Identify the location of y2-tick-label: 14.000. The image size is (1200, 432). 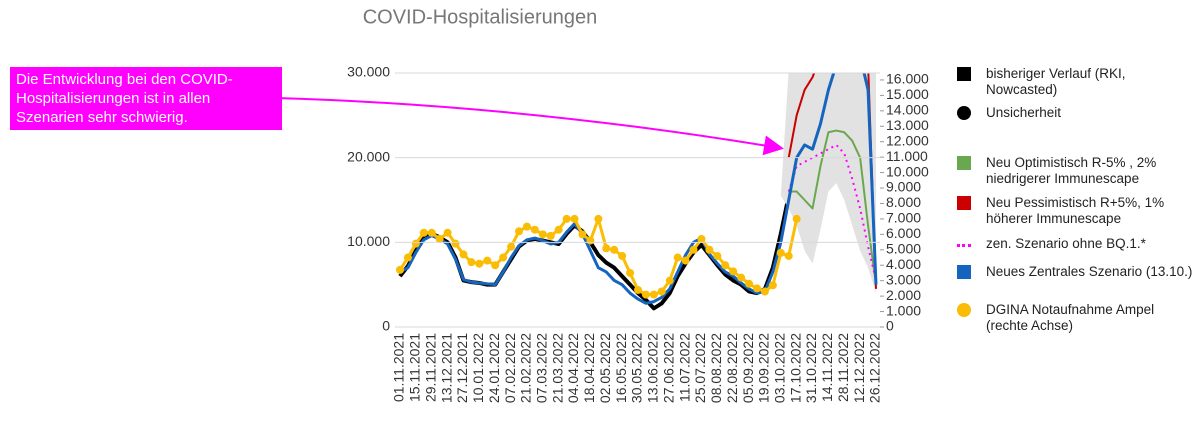
(907, 110).